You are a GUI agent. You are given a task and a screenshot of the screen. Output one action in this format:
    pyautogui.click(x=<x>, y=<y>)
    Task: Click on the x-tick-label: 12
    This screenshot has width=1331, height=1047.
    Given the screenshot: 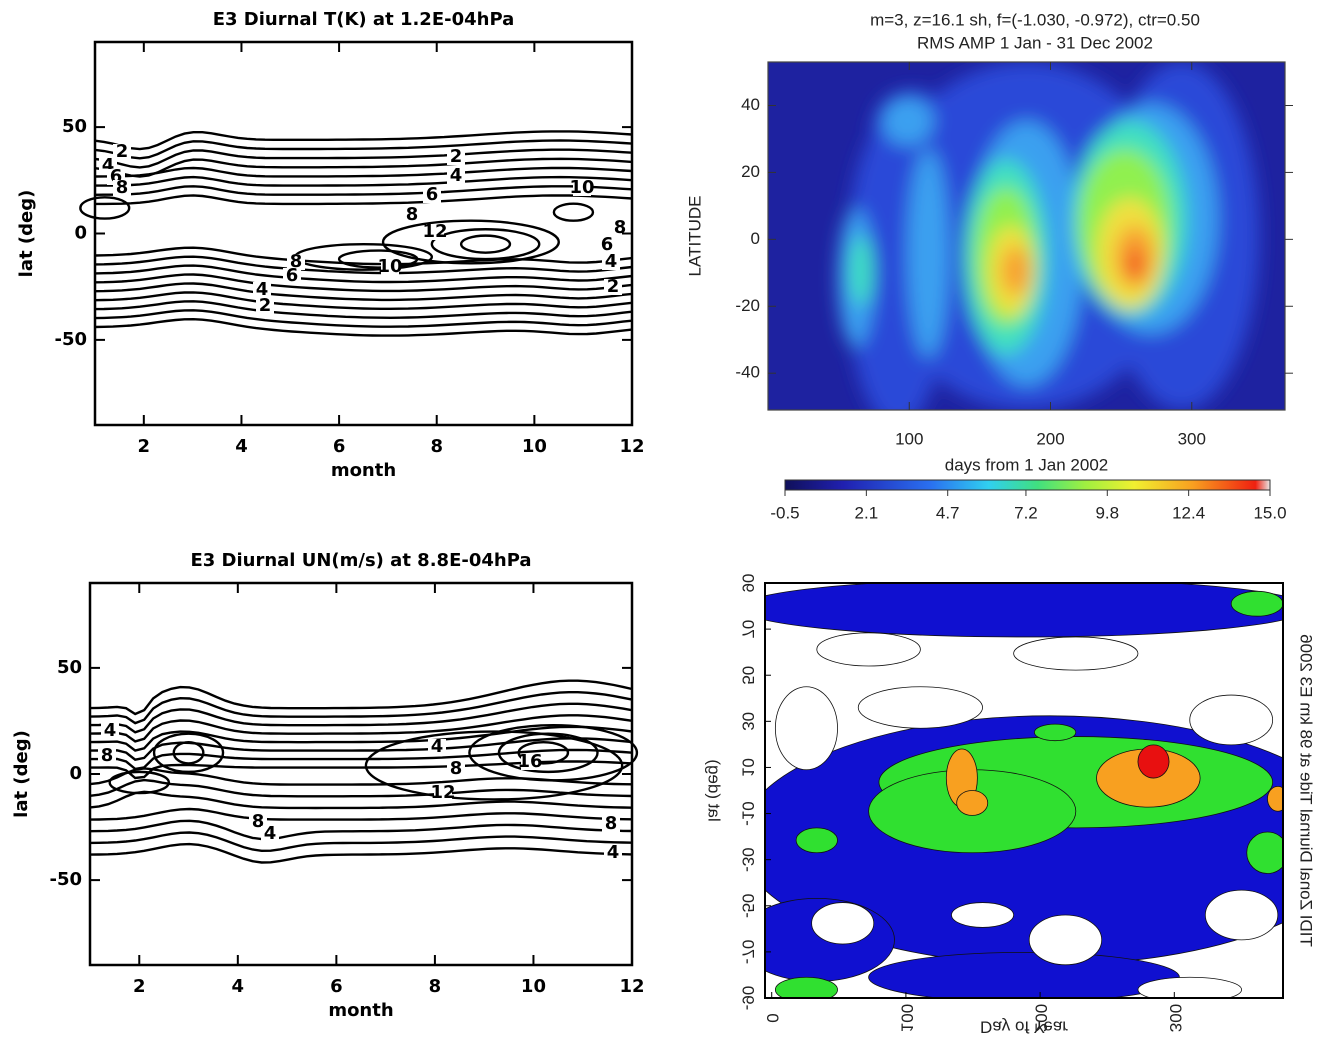 What is the action you would take?
    pyautogui.click(x=631, y=446)
    